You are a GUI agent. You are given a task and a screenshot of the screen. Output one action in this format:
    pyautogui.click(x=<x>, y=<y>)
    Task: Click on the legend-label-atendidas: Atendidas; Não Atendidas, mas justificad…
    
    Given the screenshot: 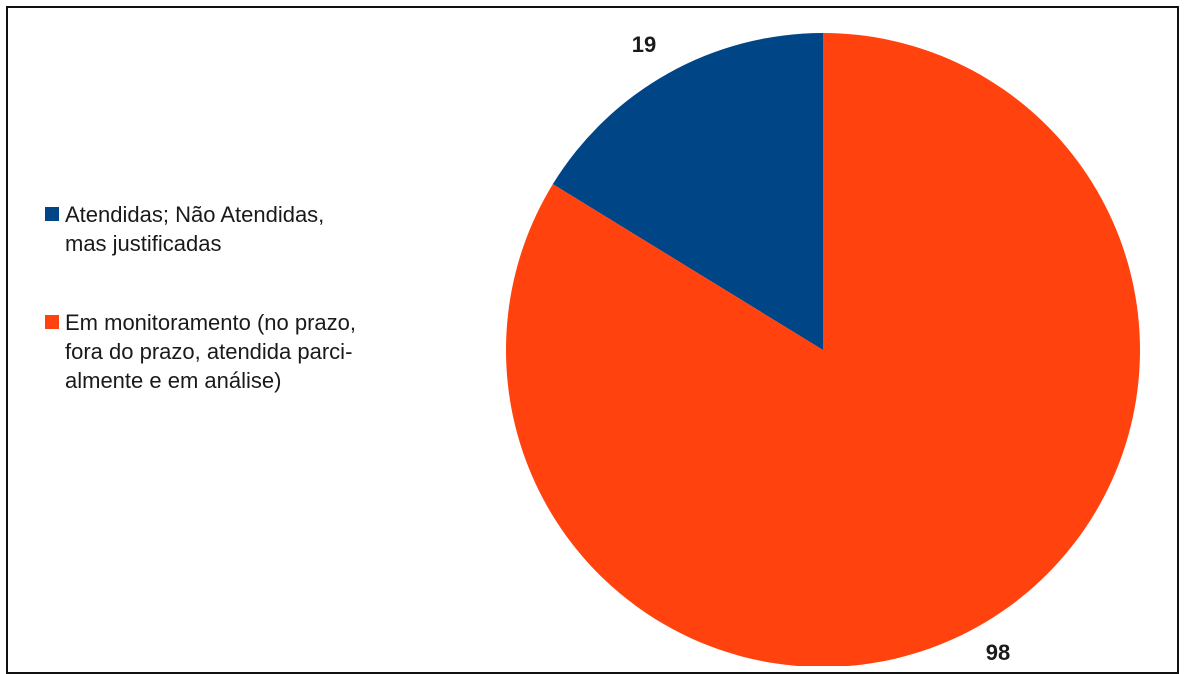 What is the action you would take?
    pyautogui.click(x=195, y=229)
    